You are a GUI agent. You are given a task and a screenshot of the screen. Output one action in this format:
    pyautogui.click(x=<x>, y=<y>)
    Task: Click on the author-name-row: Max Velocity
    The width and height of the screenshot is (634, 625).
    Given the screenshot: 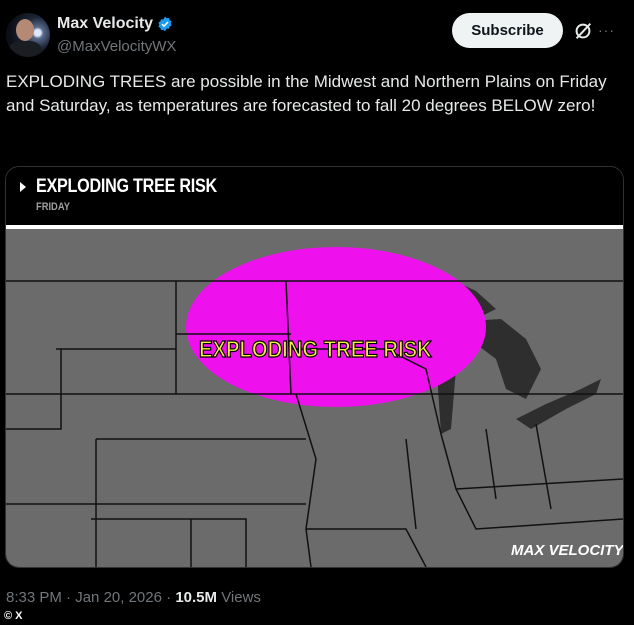 What is the action you would take?
    pyautogui.click(x=115, y=24)
    